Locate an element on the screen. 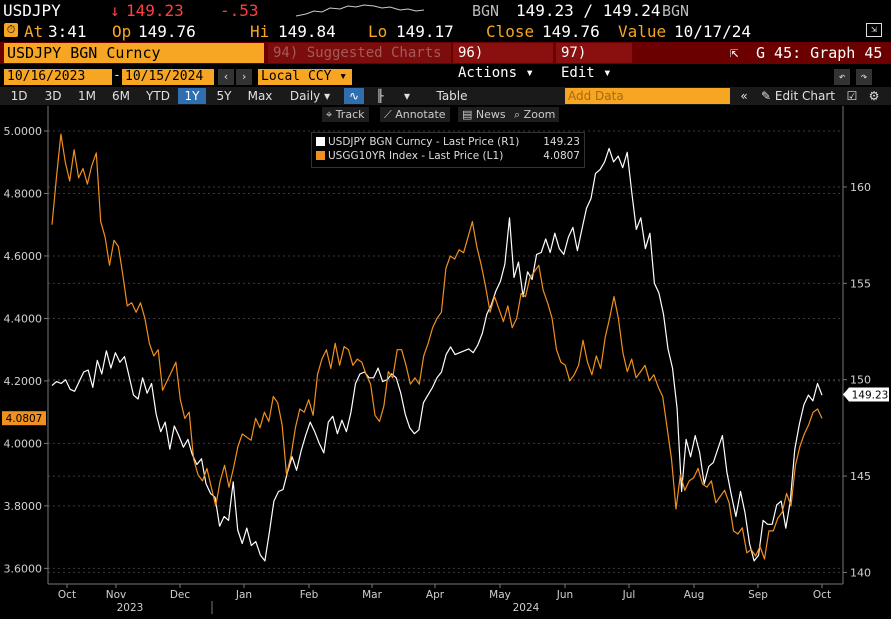 Image resolution: width=891 pixels, height=619 pixels. edit-chart-button: ✎ Edit Chart is located at coordinates (798, 96).